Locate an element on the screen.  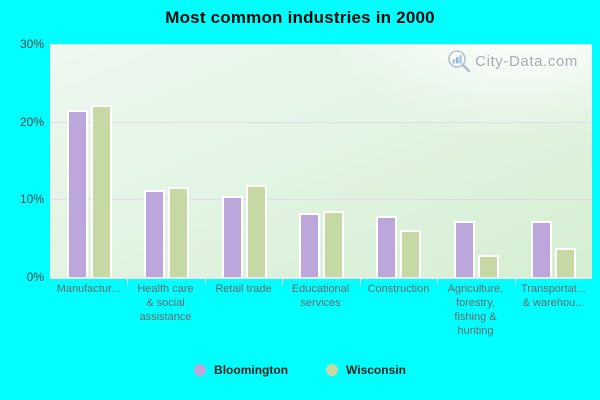
legend-item-bloomington: Bloomington is located at coordinates (241, 370).